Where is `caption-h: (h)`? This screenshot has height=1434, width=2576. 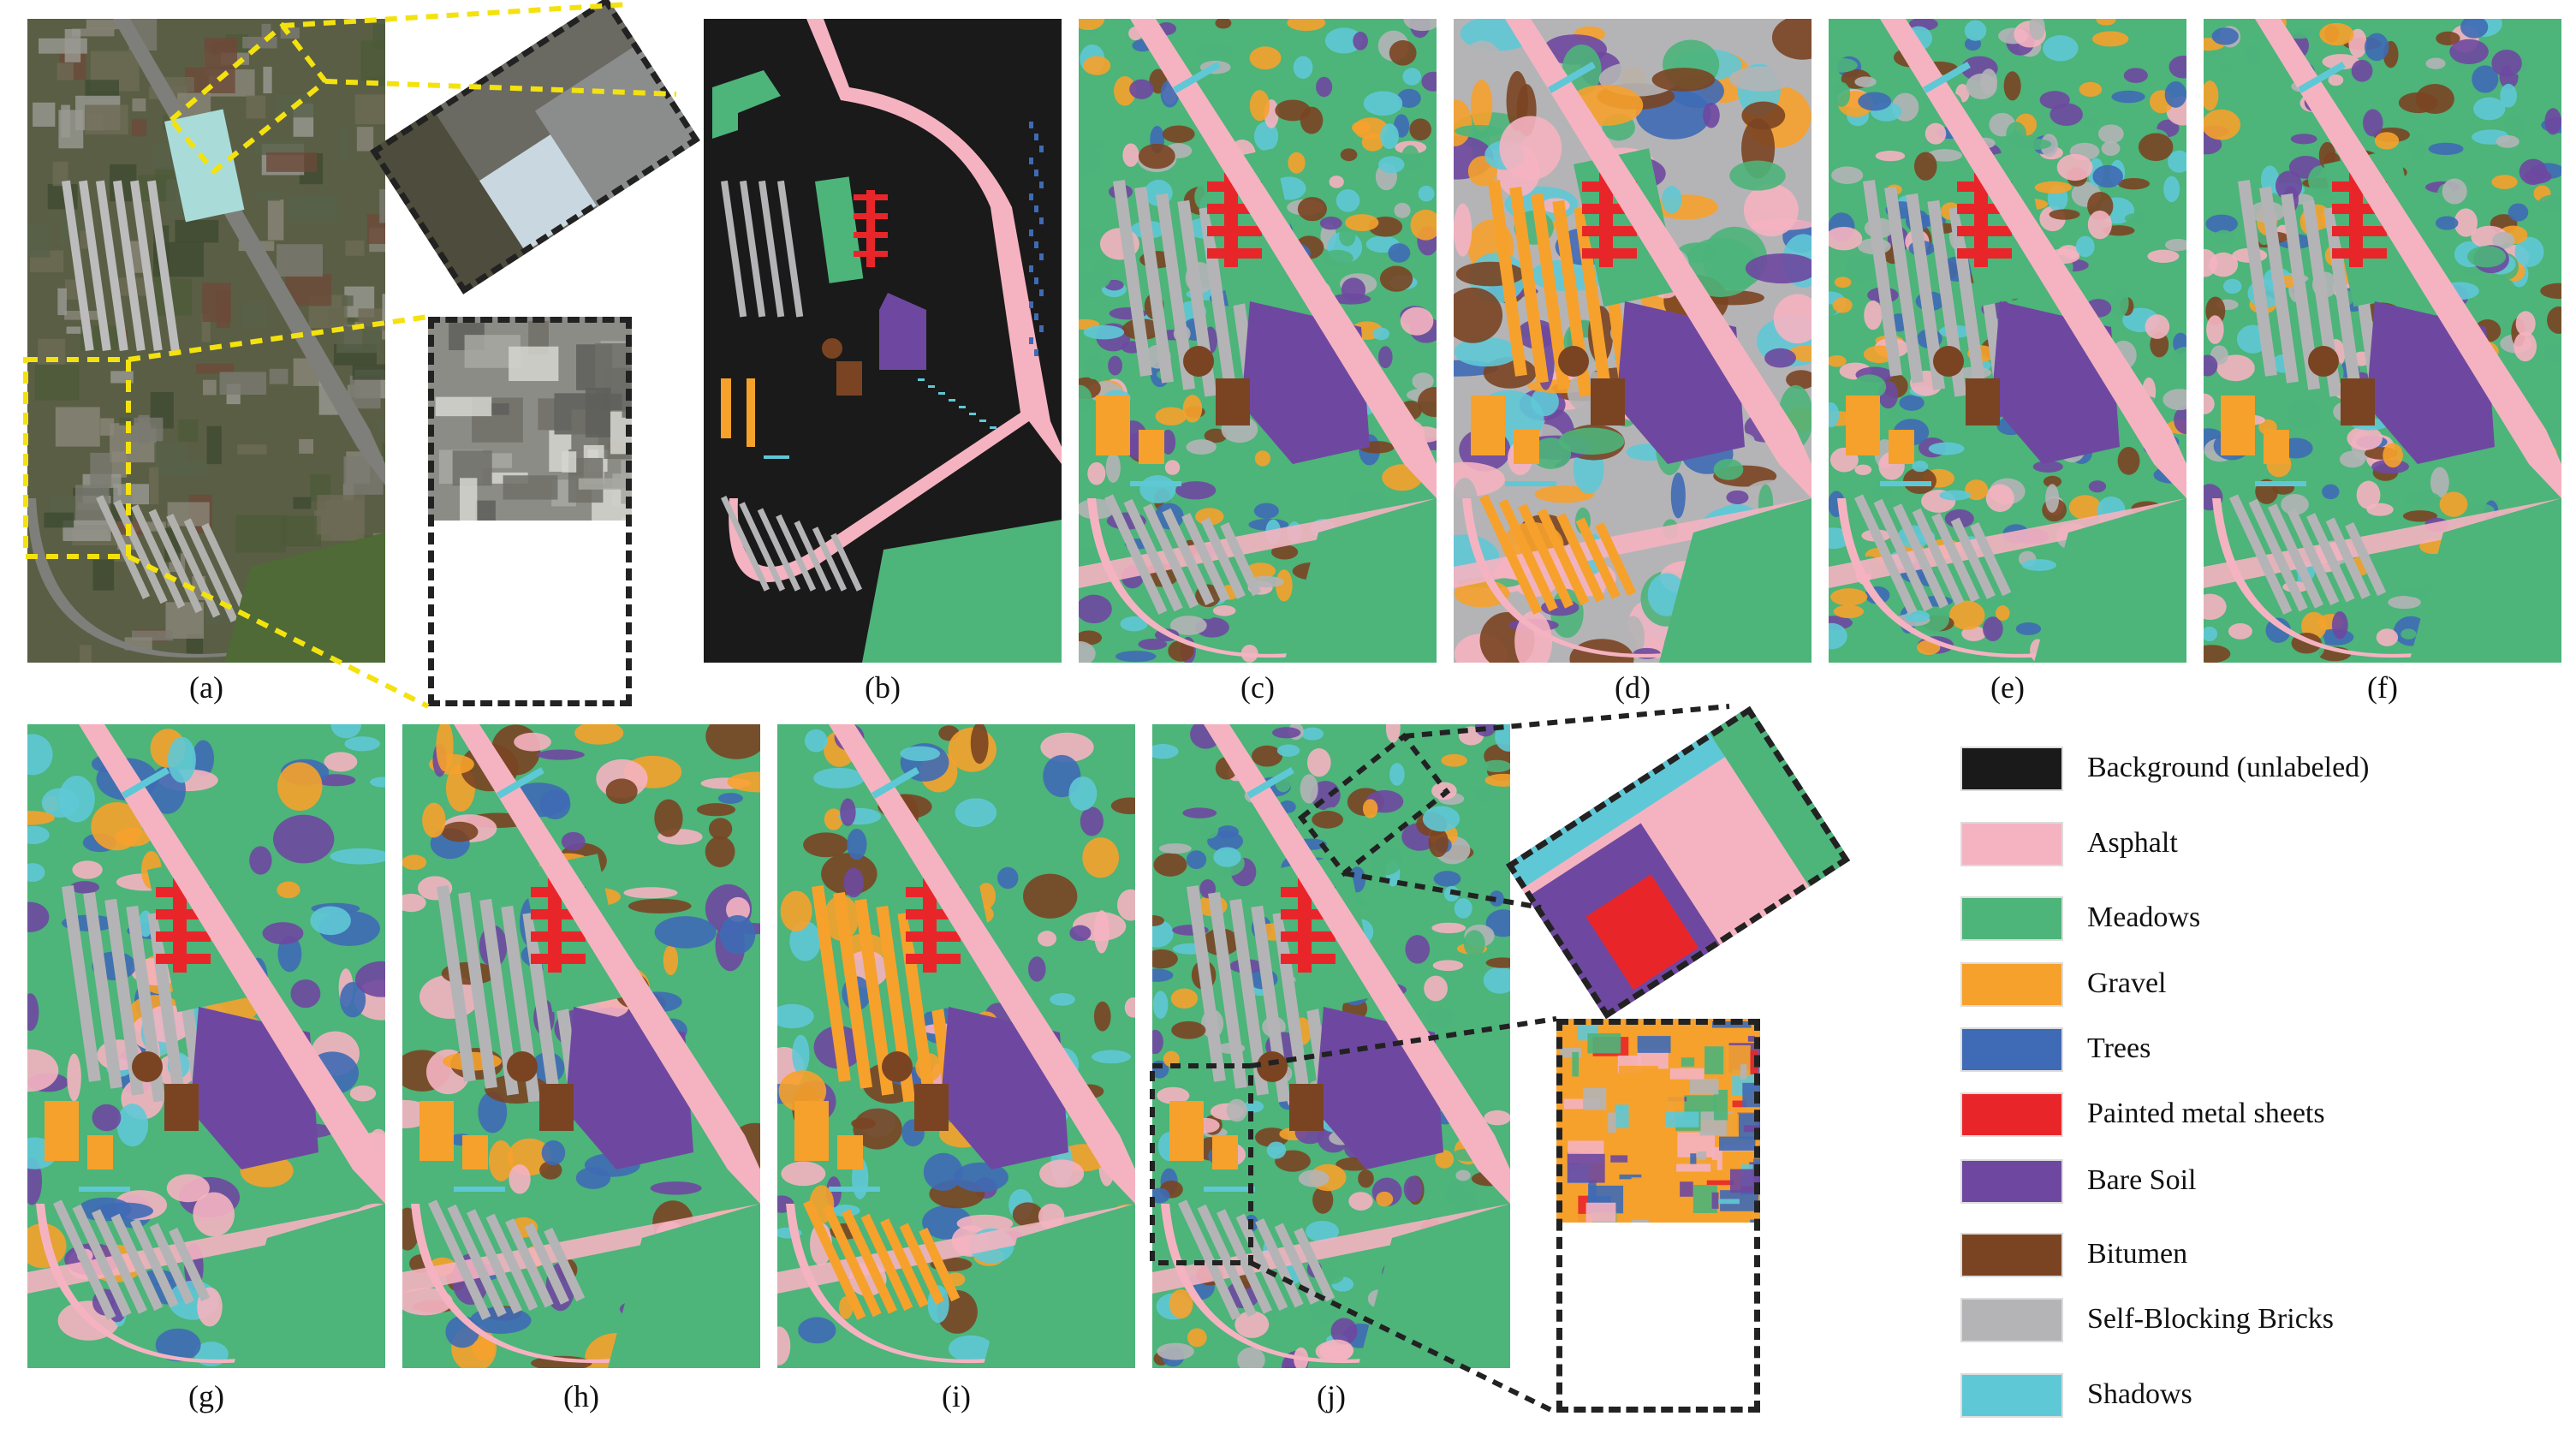 caption-h: (h) is located at coordinates (581, 1396).